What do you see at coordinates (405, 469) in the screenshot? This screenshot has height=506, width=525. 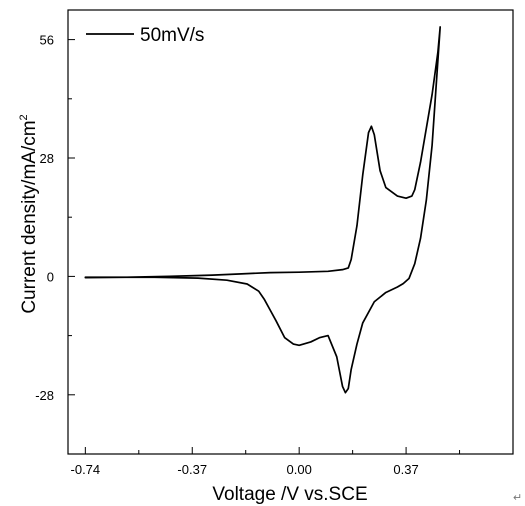 I see `x-tick-label: 0.37` at bounding box center [405, 469].